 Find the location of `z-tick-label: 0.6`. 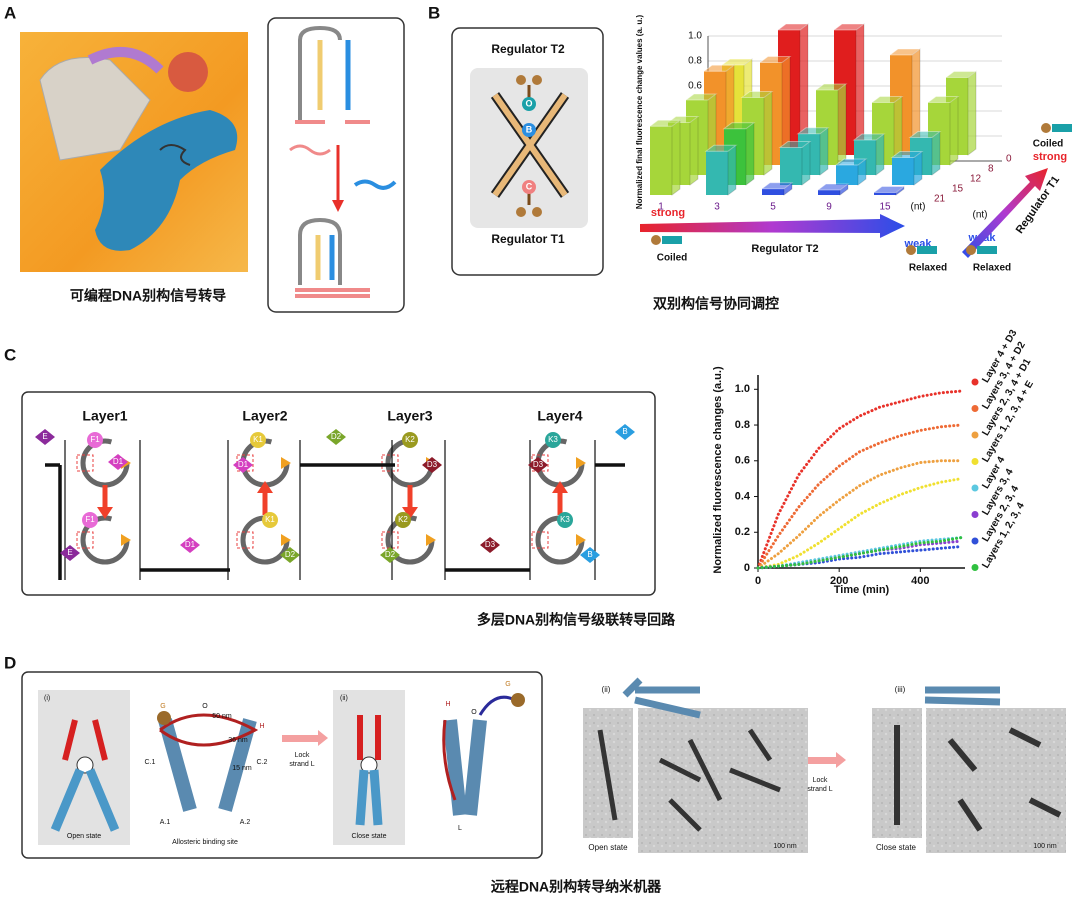

z-tick-label: 0.6 is located at coordinates (695, 86).